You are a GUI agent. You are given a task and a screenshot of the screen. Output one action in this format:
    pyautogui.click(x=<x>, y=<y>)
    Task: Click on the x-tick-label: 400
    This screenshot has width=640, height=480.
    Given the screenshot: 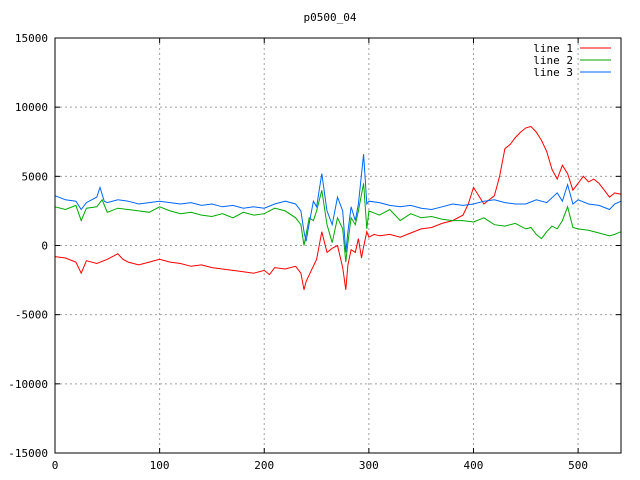 What is the action you would take?
    pyautogui.click(x=474, y=465)
    